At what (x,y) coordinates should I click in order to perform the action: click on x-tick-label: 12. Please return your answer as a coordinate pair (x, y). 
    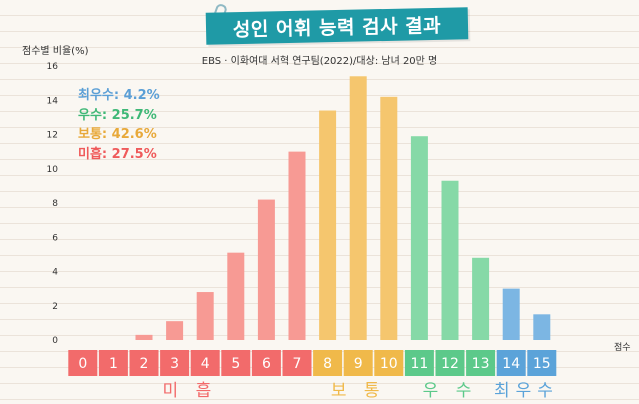
    Looking at the image, I should click on (450, 364).